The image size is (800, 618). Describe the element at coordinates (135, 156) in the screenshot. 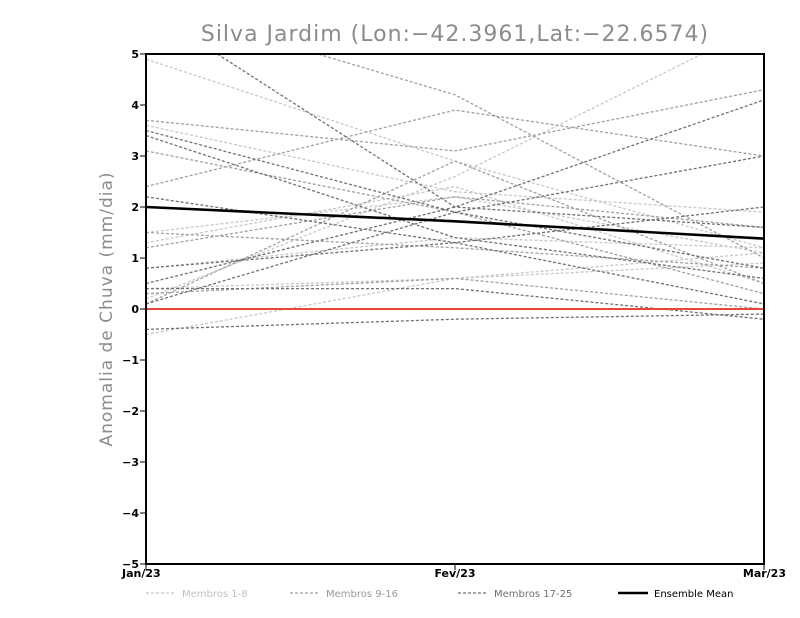

I see `y-tick-label: 3` at that location.